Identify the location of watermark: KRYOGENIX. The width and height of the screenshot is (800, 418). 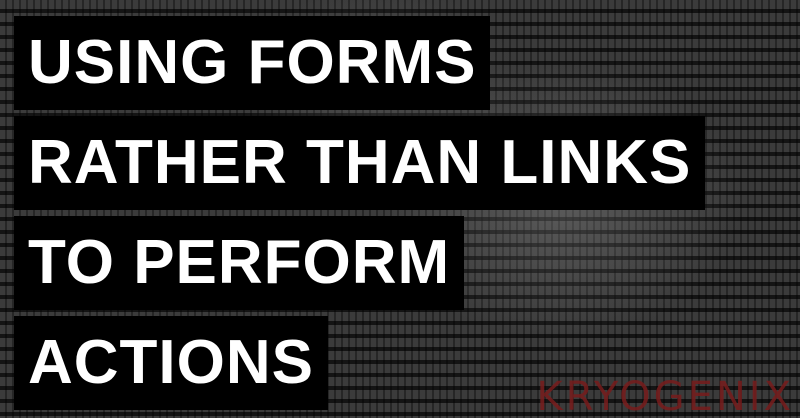
(665, 396).